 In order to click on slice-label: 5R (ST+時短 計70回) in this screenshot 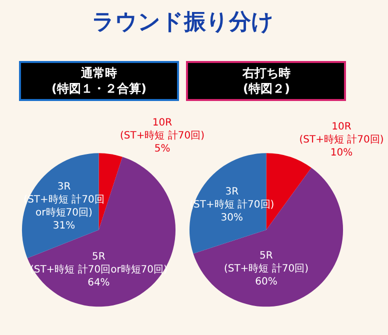, I will do `click(266, 262)`.